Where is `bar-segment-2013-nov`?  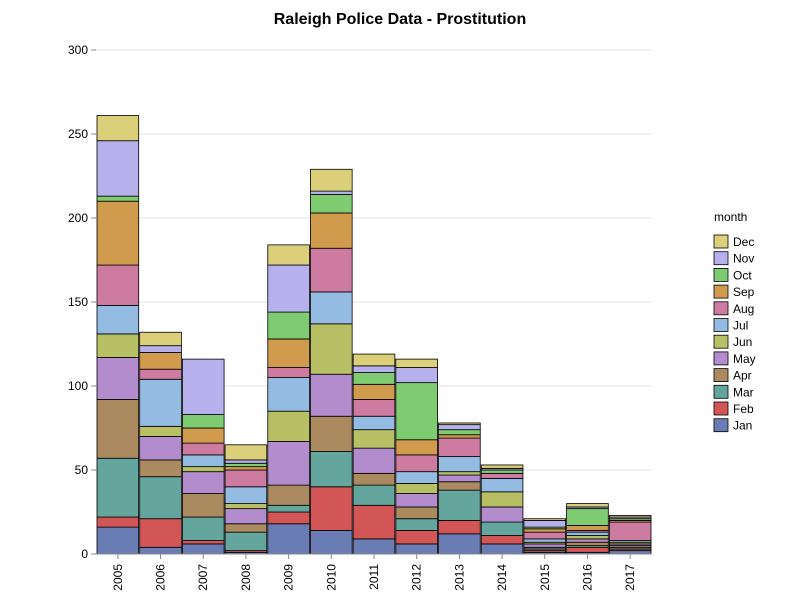
bar-segment-2013-nov is located at coordinates (459, 427).